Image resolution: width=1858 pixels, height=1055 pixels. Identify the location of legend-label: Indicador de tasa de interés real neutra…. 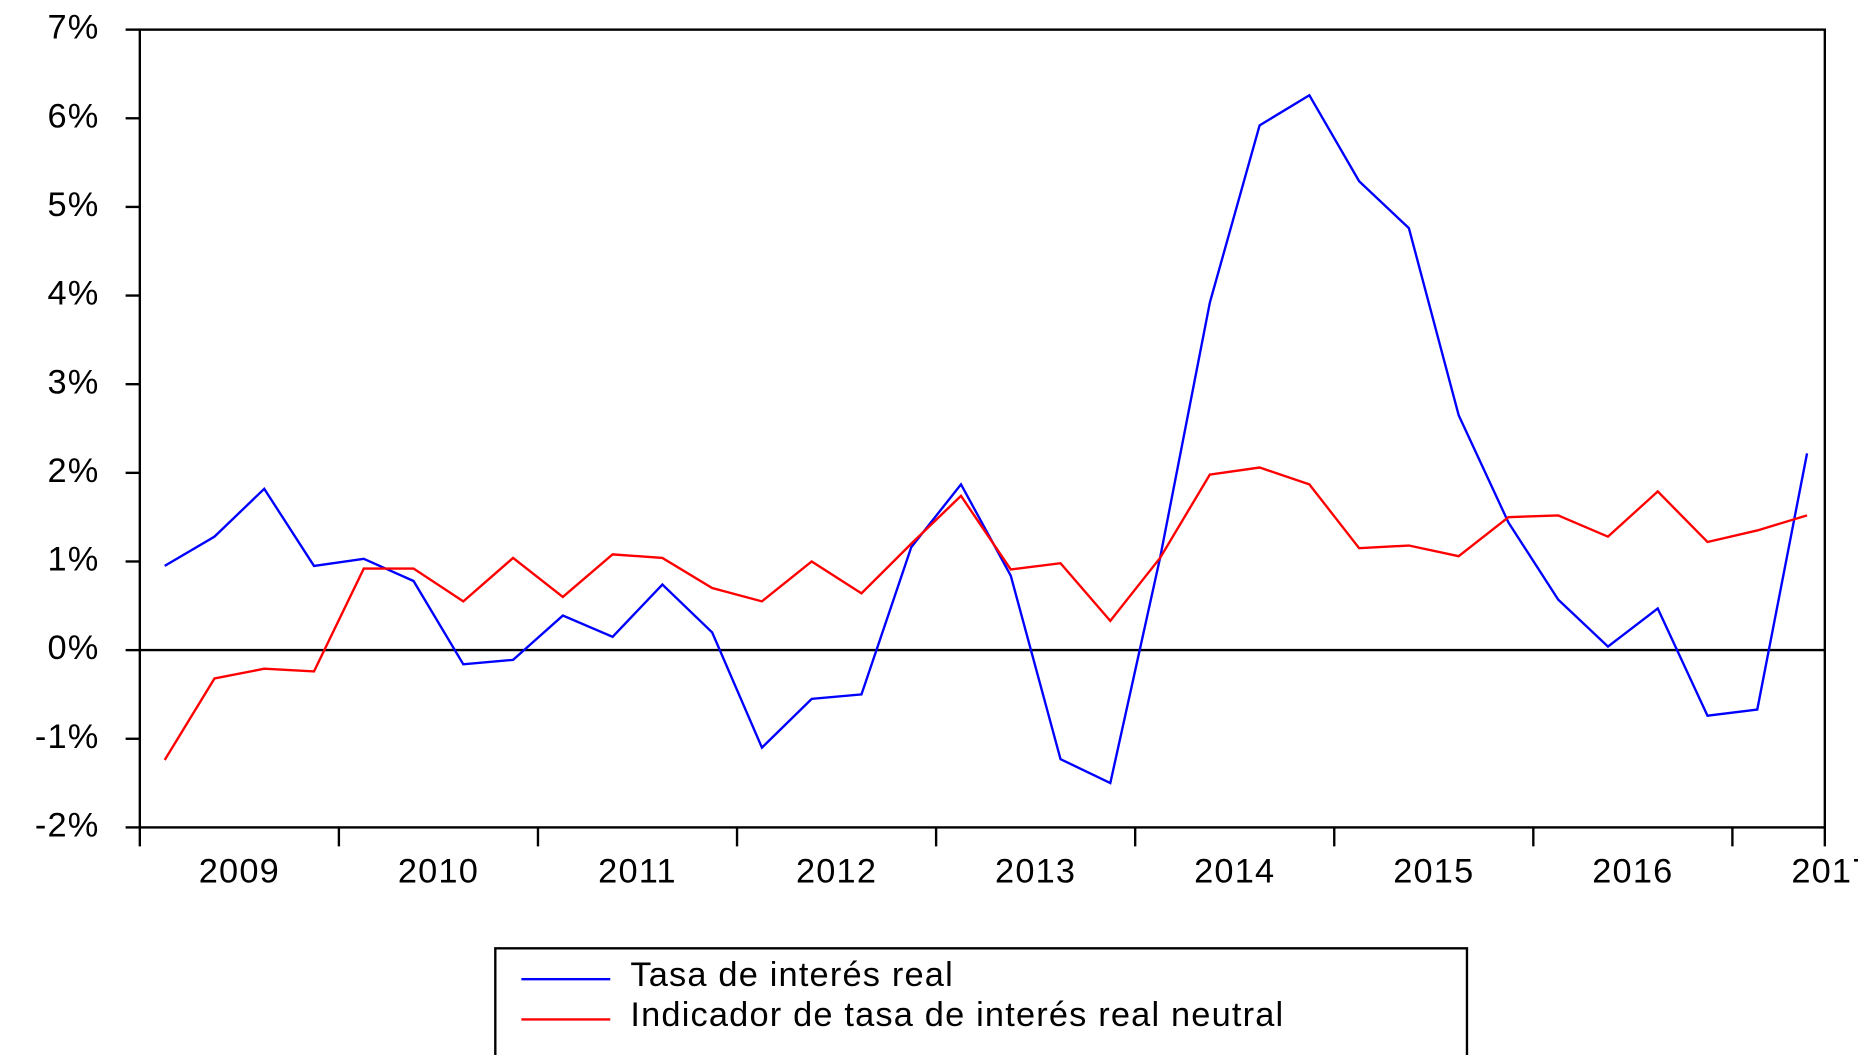
(957, 1015).